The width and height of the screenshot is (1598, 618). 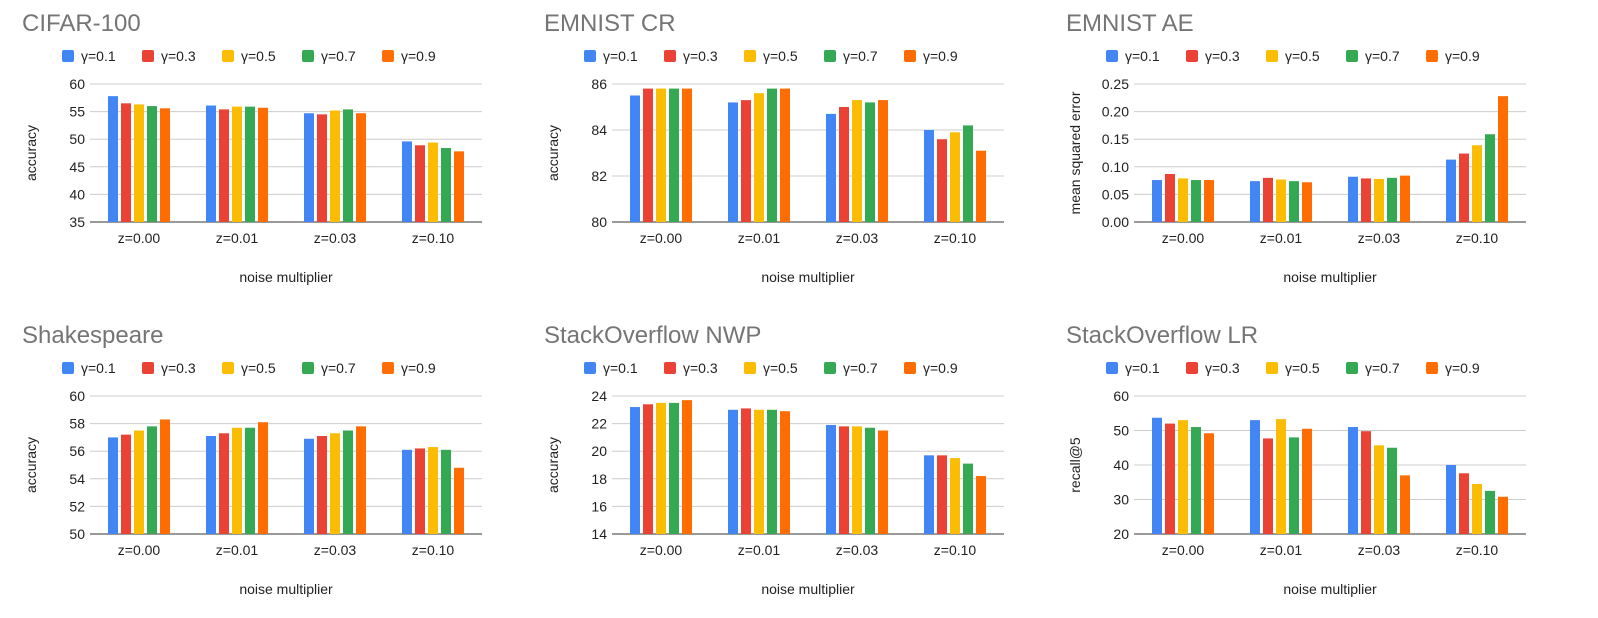 I want to click on x-tick-label: z=0.00, so click(x=661, y=238).